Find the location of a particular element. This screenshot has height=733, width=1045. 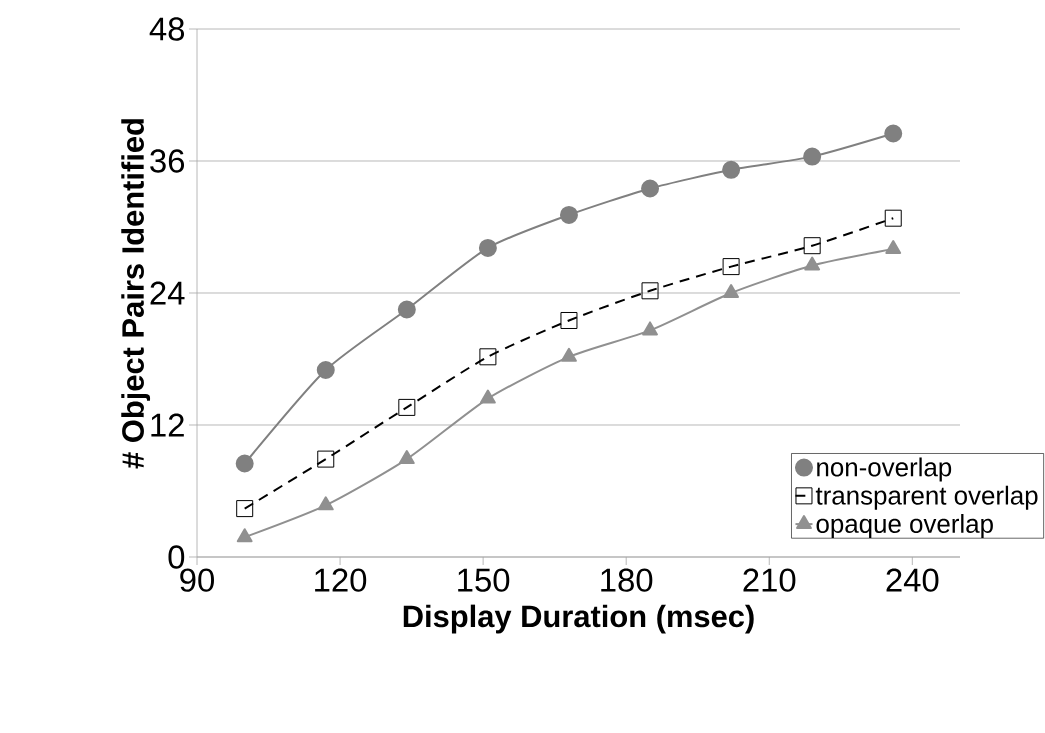

x-tick-label: 210 is located at coordinates (769, 580).